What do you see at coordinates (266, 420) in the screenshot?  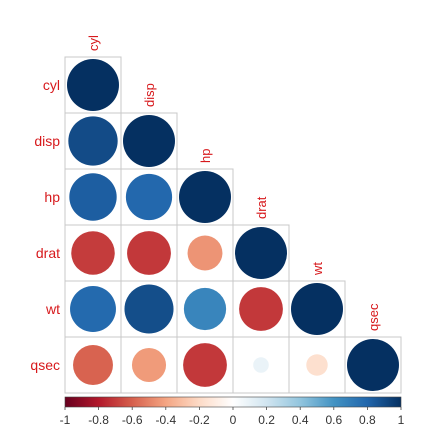 I see `colorbar-tick-label: 0.2` at bounding box center [266, 420].